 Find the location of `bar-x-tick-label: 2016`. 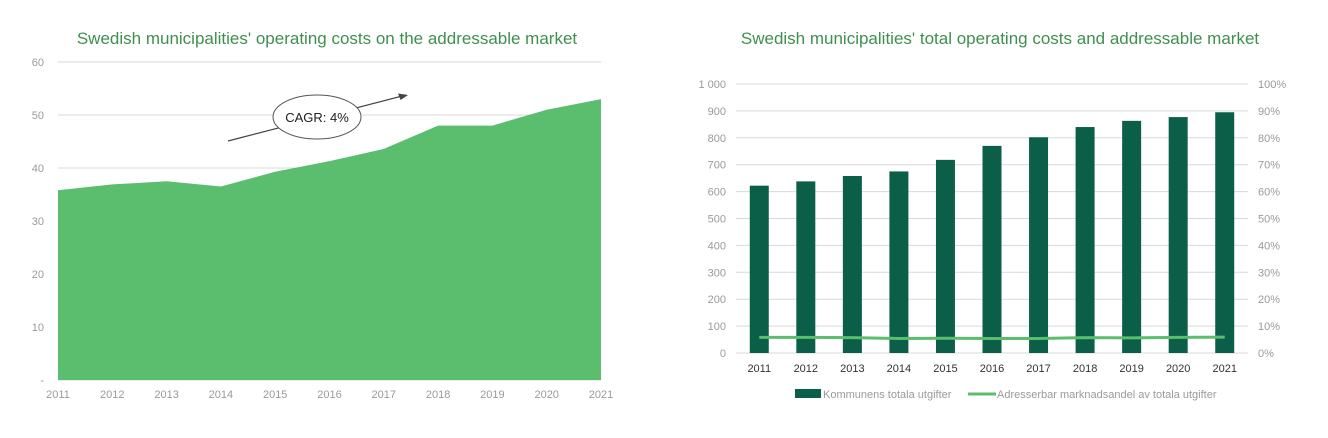

bar-x-tick-label: 2016 is located at coordinates (992, 369).